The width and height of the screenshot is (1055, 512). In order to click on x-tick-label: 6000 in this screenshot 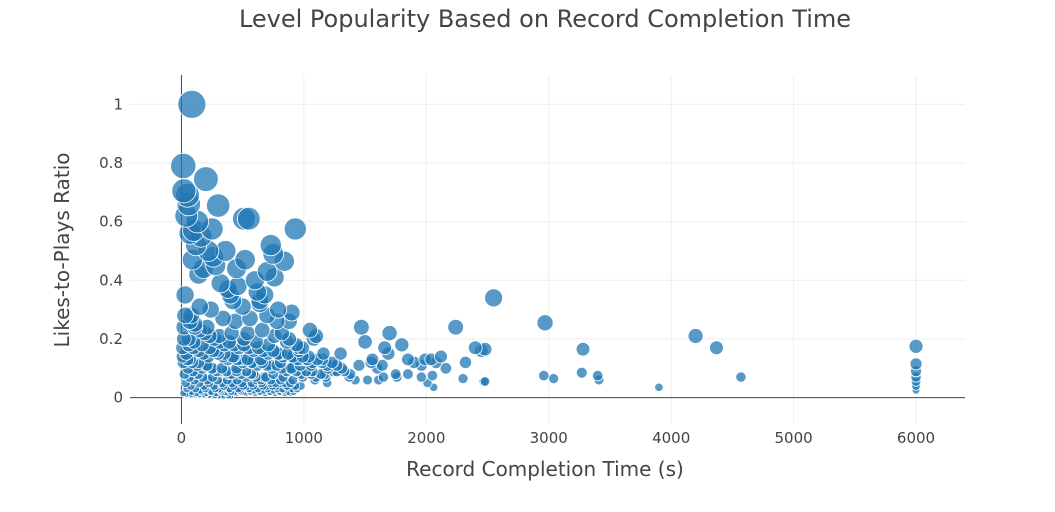, I will do `click(916, 438)`.